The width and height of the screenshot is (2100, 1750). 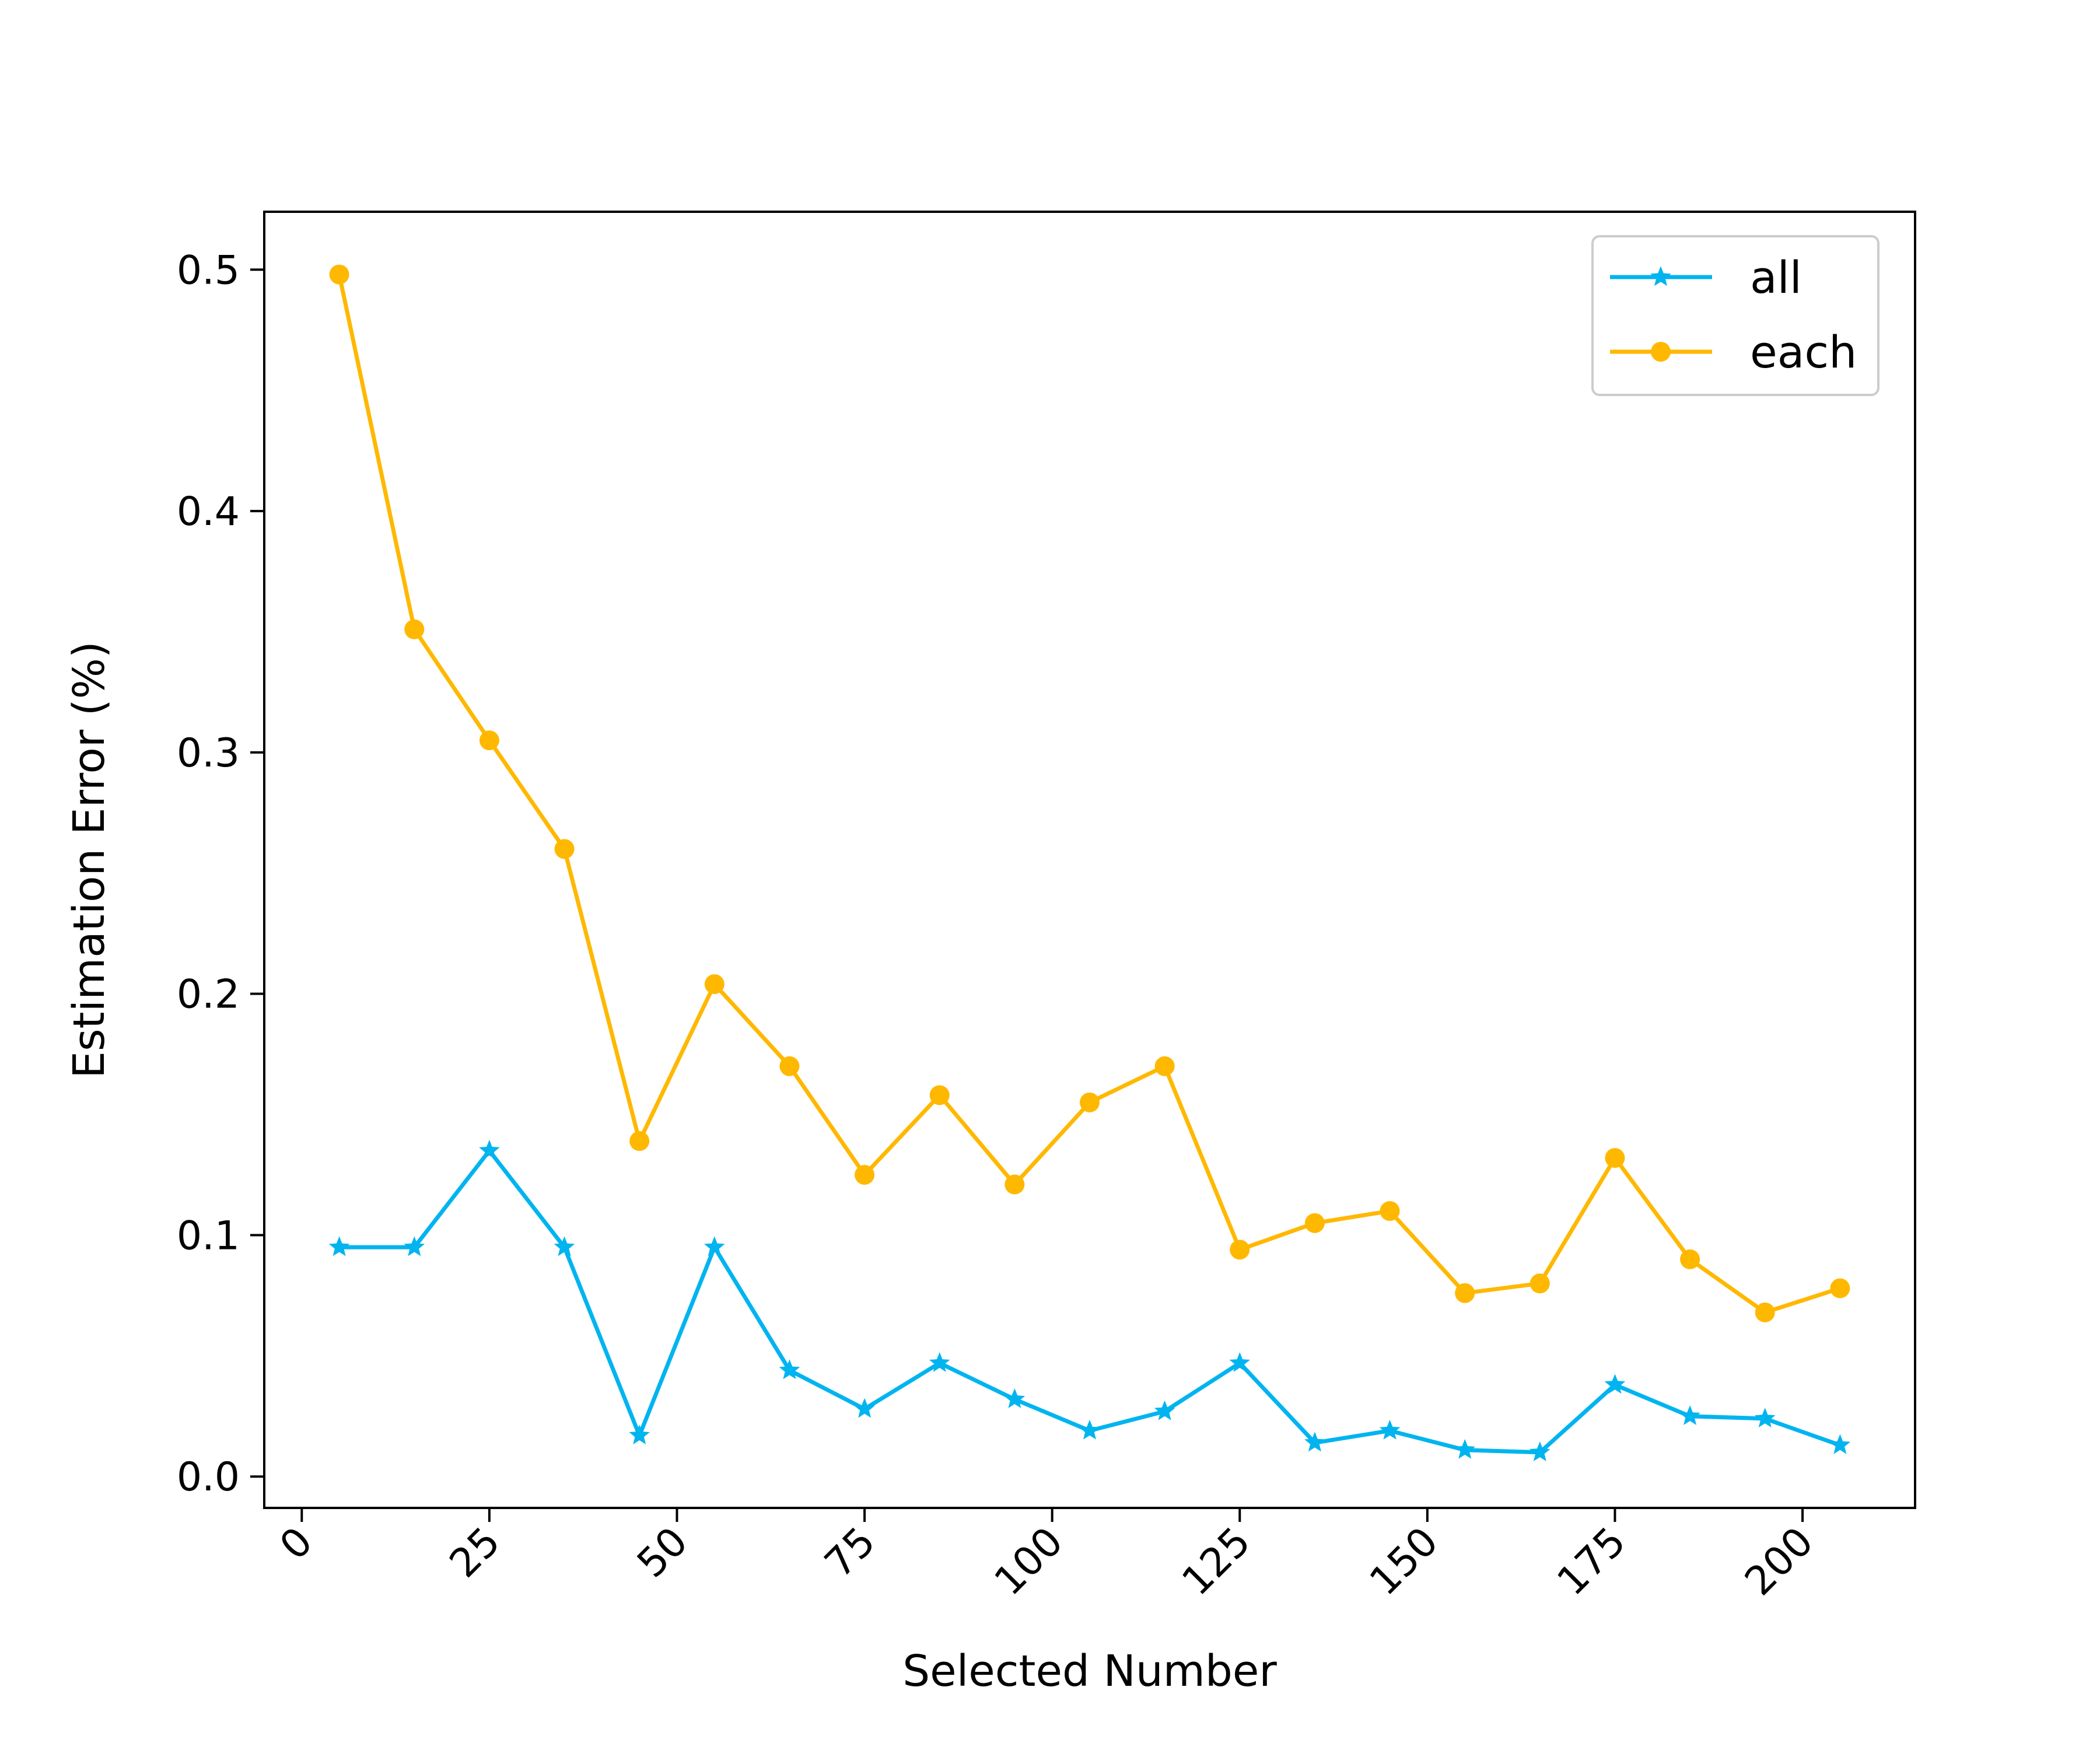 I want to click on legend: all each, so click(x=1735, y=315).